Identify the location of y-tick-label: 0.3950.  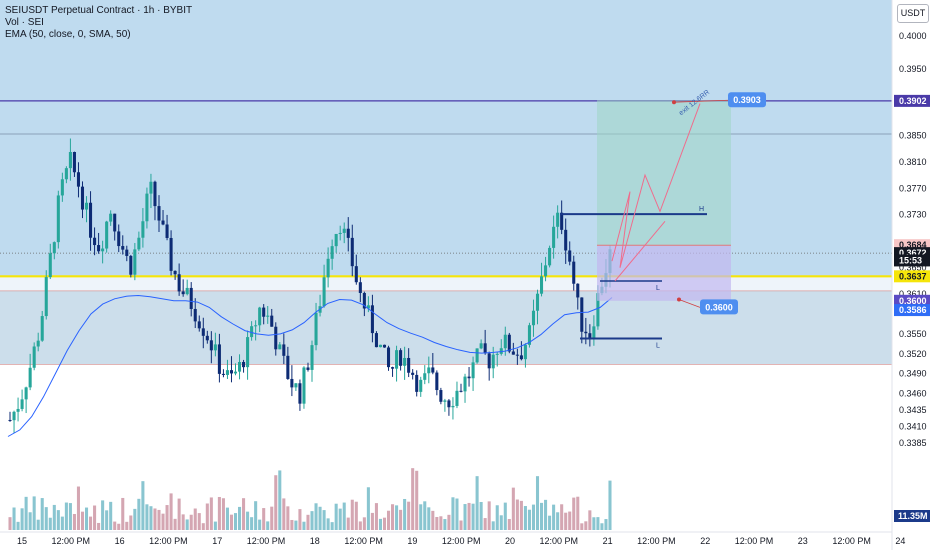
(913, 69).